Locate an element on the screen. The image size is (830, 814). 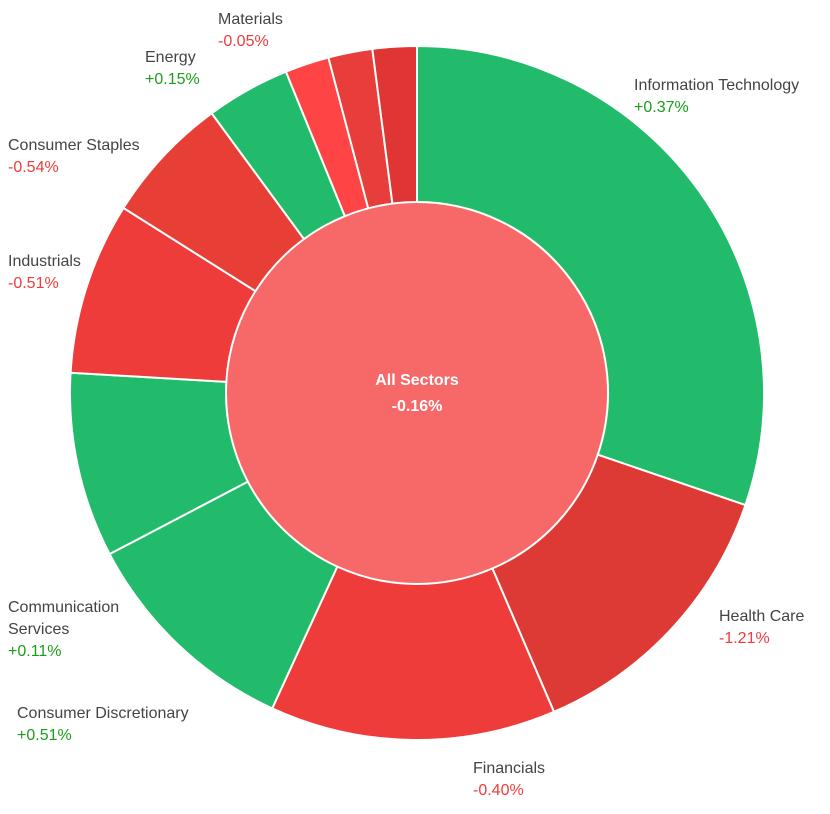
label-value-consumer-staples: -0.54% is located at coordinates (33, 167).